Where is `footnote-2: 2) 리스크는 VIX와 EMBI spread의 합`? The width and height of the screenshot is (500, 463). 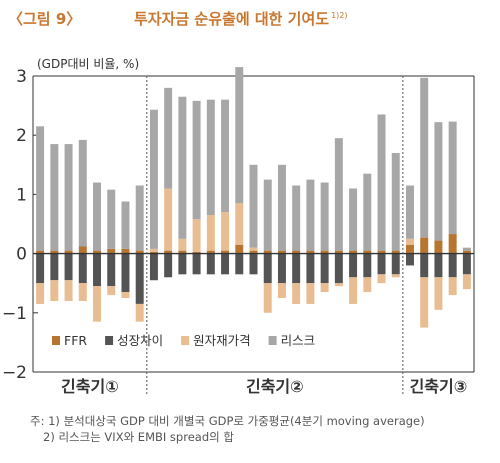 footnote-2: 2) 리스크는 VIX와 EMBI spread의 합 is located at coordinates (138, 437).